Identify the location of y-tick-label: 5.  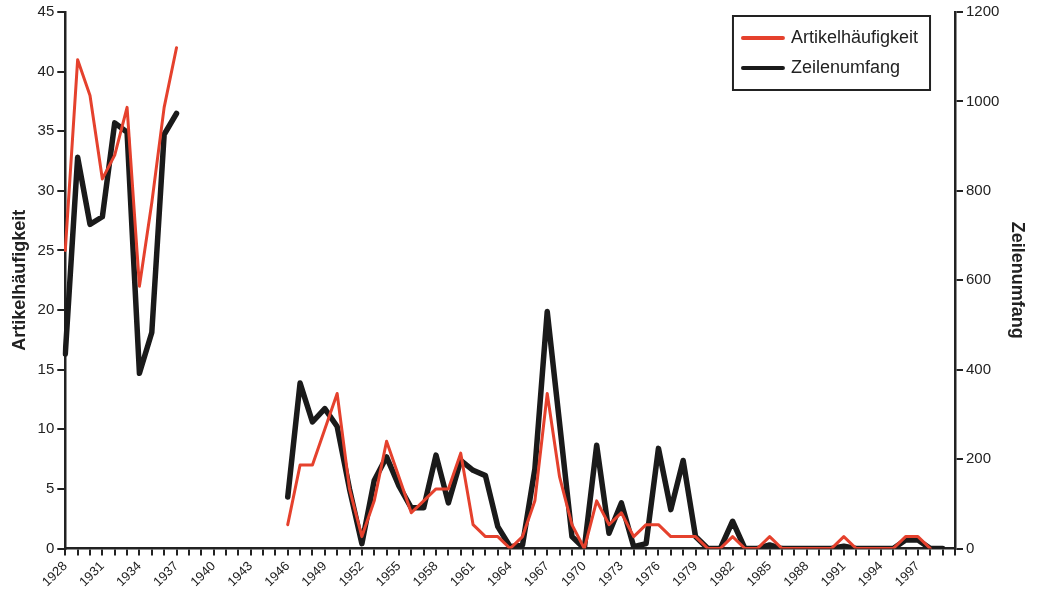
(50, 488).